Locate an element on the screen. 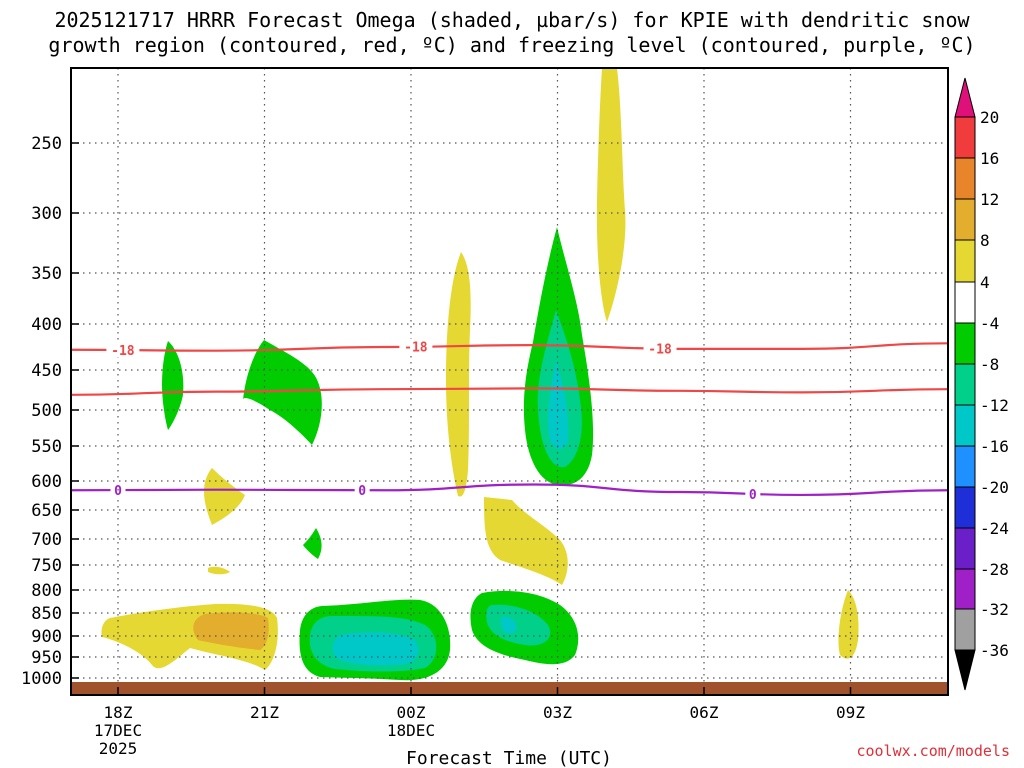 The width and height of the screenshot is (1024, 768). colorbar-label: -28 is located at coordinates (994, 569).